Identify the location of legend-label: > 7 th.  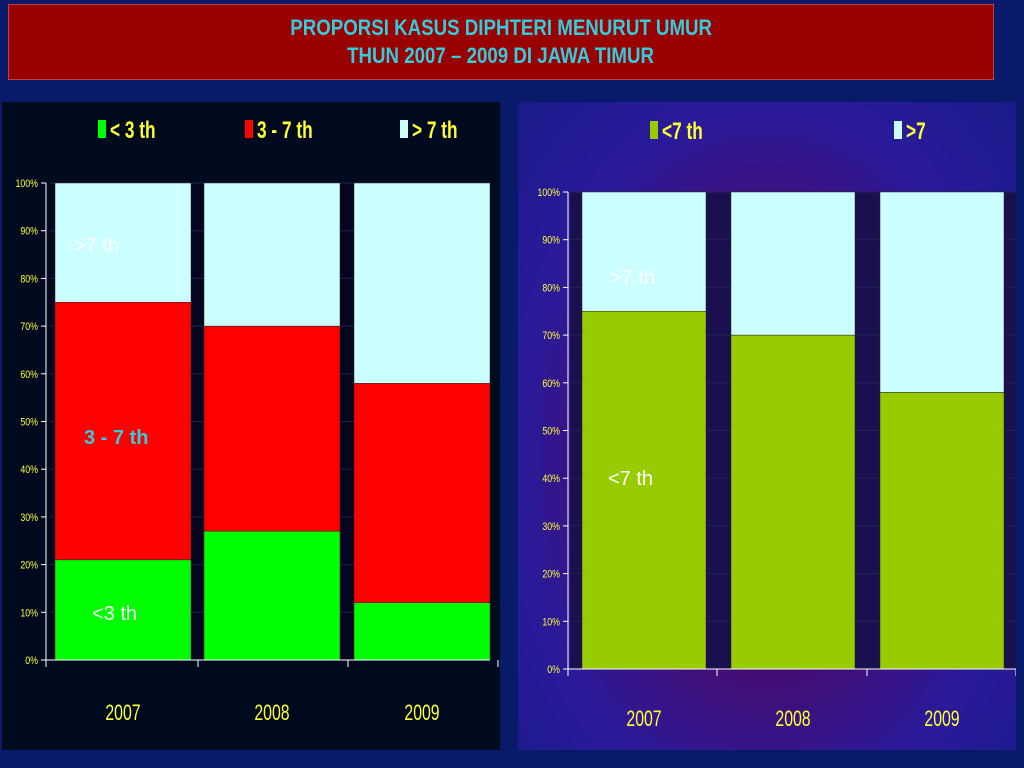
(435, 130).